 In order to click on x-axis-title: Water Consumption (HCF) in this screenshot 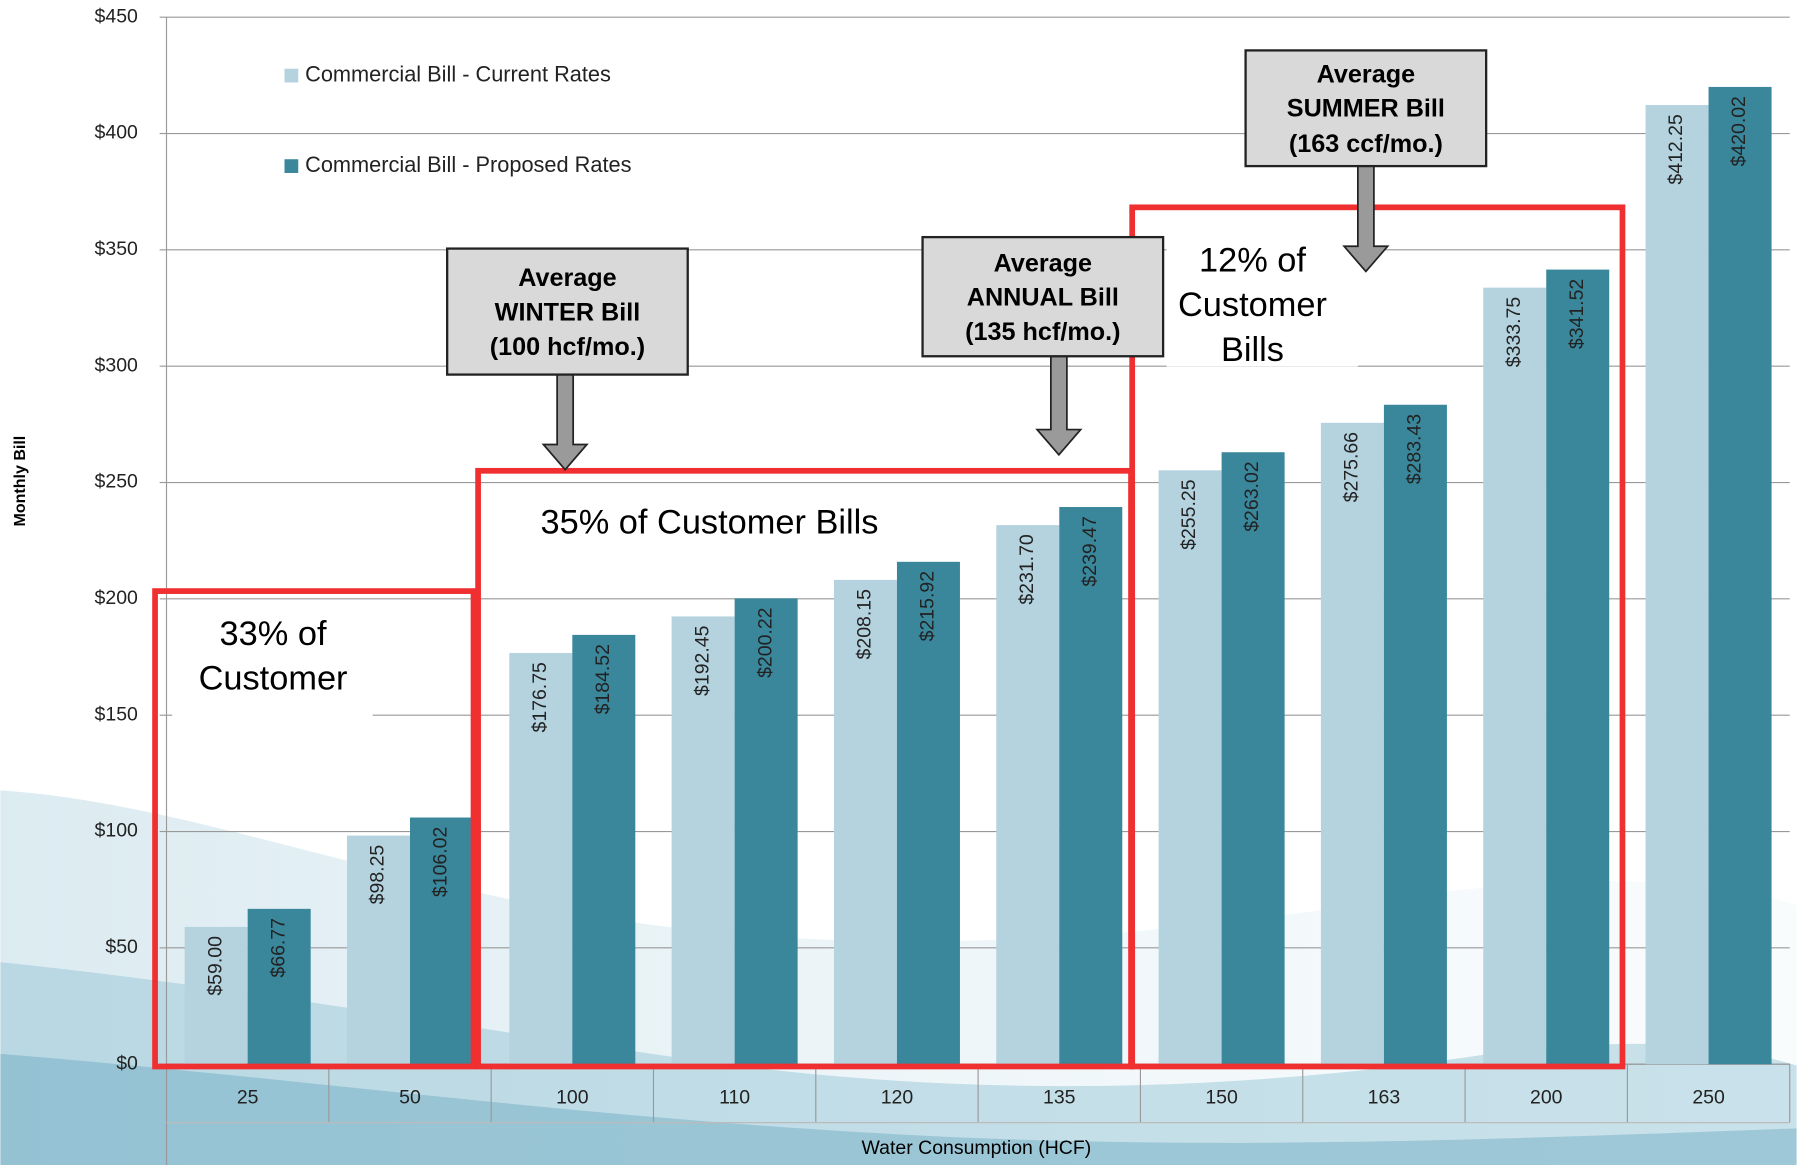, I will do `click(977, 1148)`.